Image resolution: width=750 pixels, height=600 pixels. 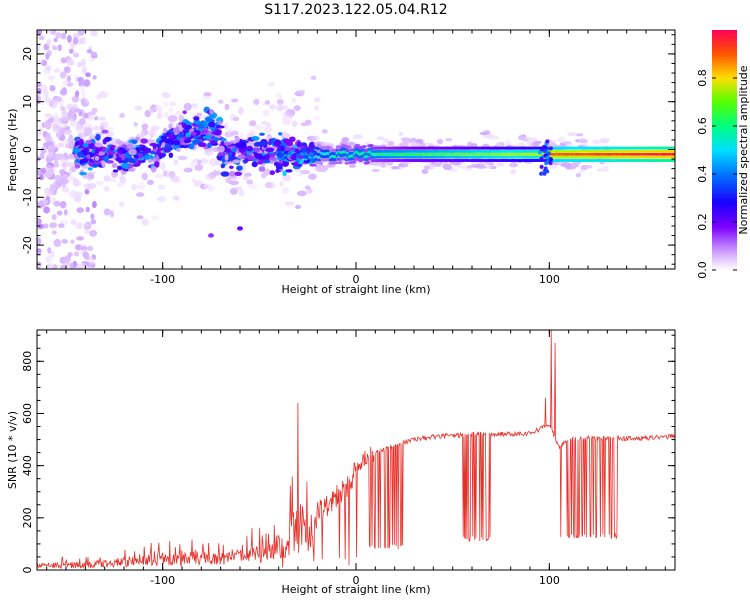 I want to click on spectrogram-ytick-label: 0, so click(x=27, y=149).